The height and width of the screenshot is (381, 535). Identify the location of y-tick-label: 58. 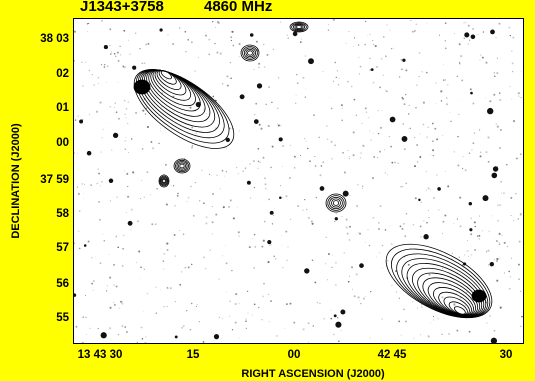
(62, 214).